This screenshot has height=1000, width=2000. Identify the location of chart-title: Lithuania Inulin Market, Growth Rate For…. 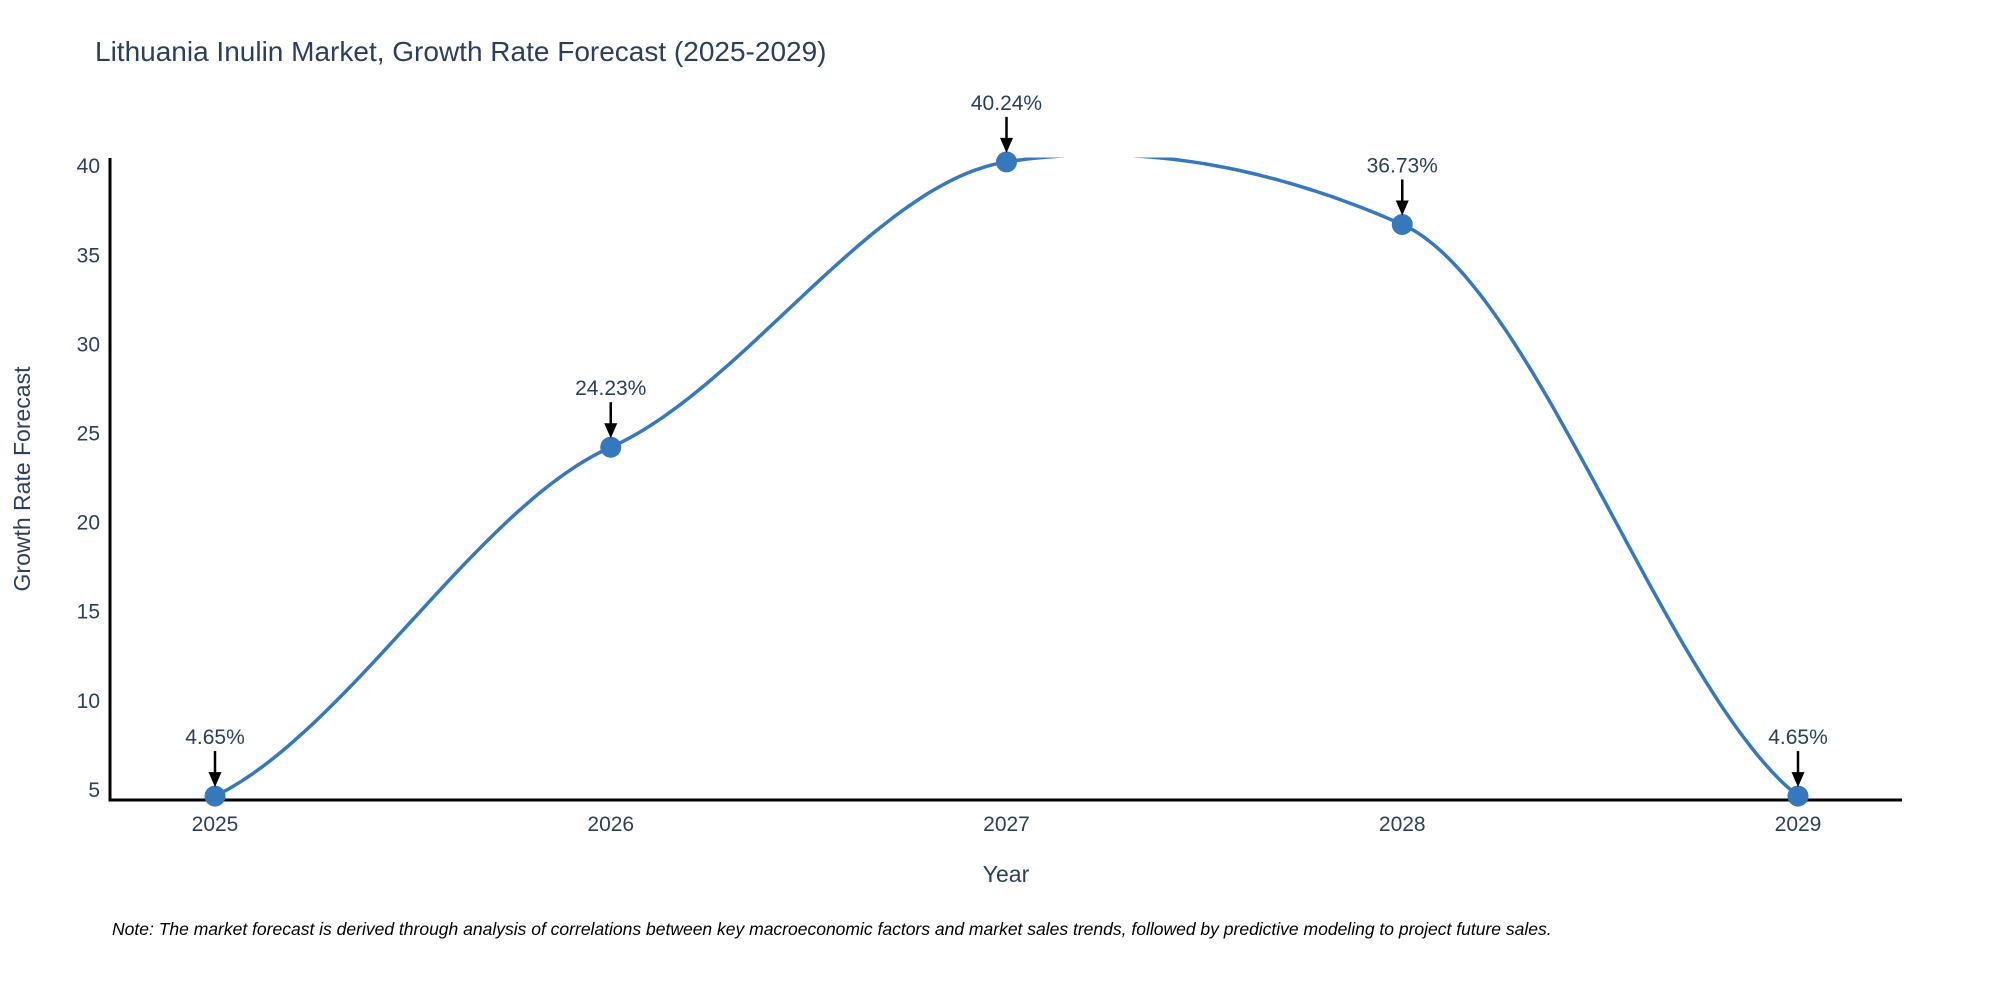
(461, 51).